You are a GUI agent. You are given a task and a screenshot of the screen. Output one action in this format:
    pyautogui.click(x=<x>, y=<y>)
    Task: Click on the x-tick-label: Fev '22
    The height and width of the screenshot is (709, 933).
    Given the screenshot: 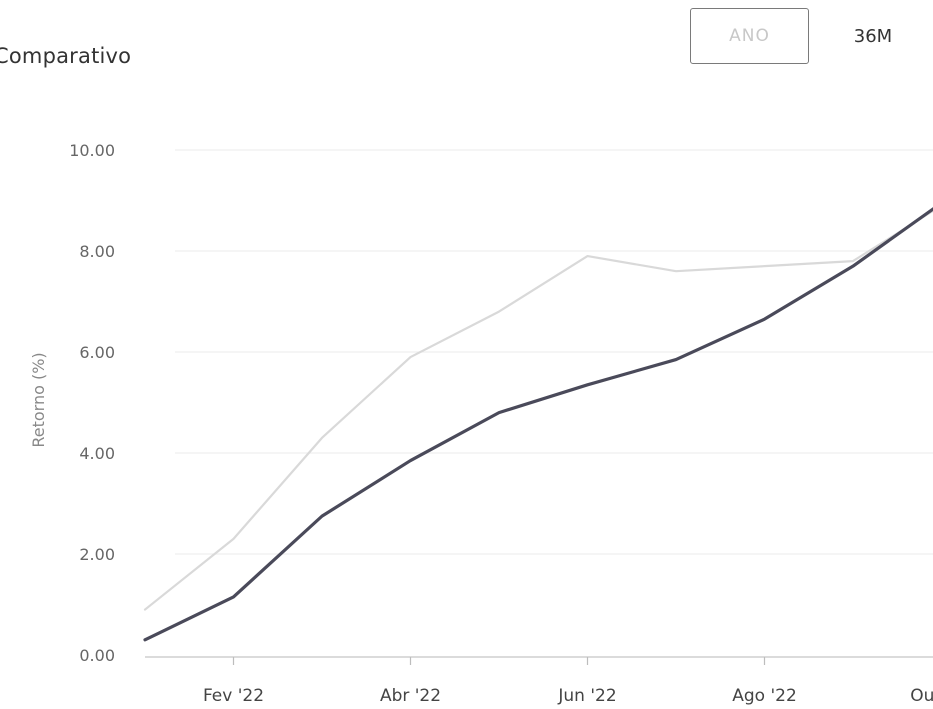 What is the action you would take?
    pyautogui.click(x=233, y=696)
    